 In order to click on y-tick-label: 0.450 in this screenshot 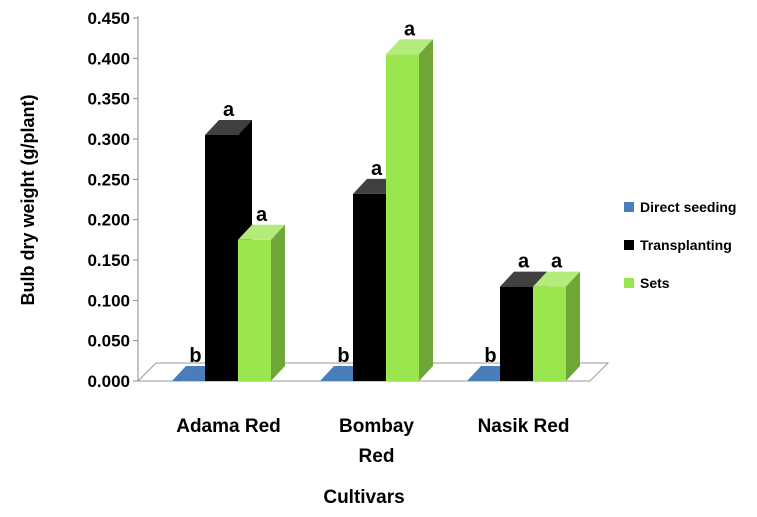, I will do `click(108, 18)`.